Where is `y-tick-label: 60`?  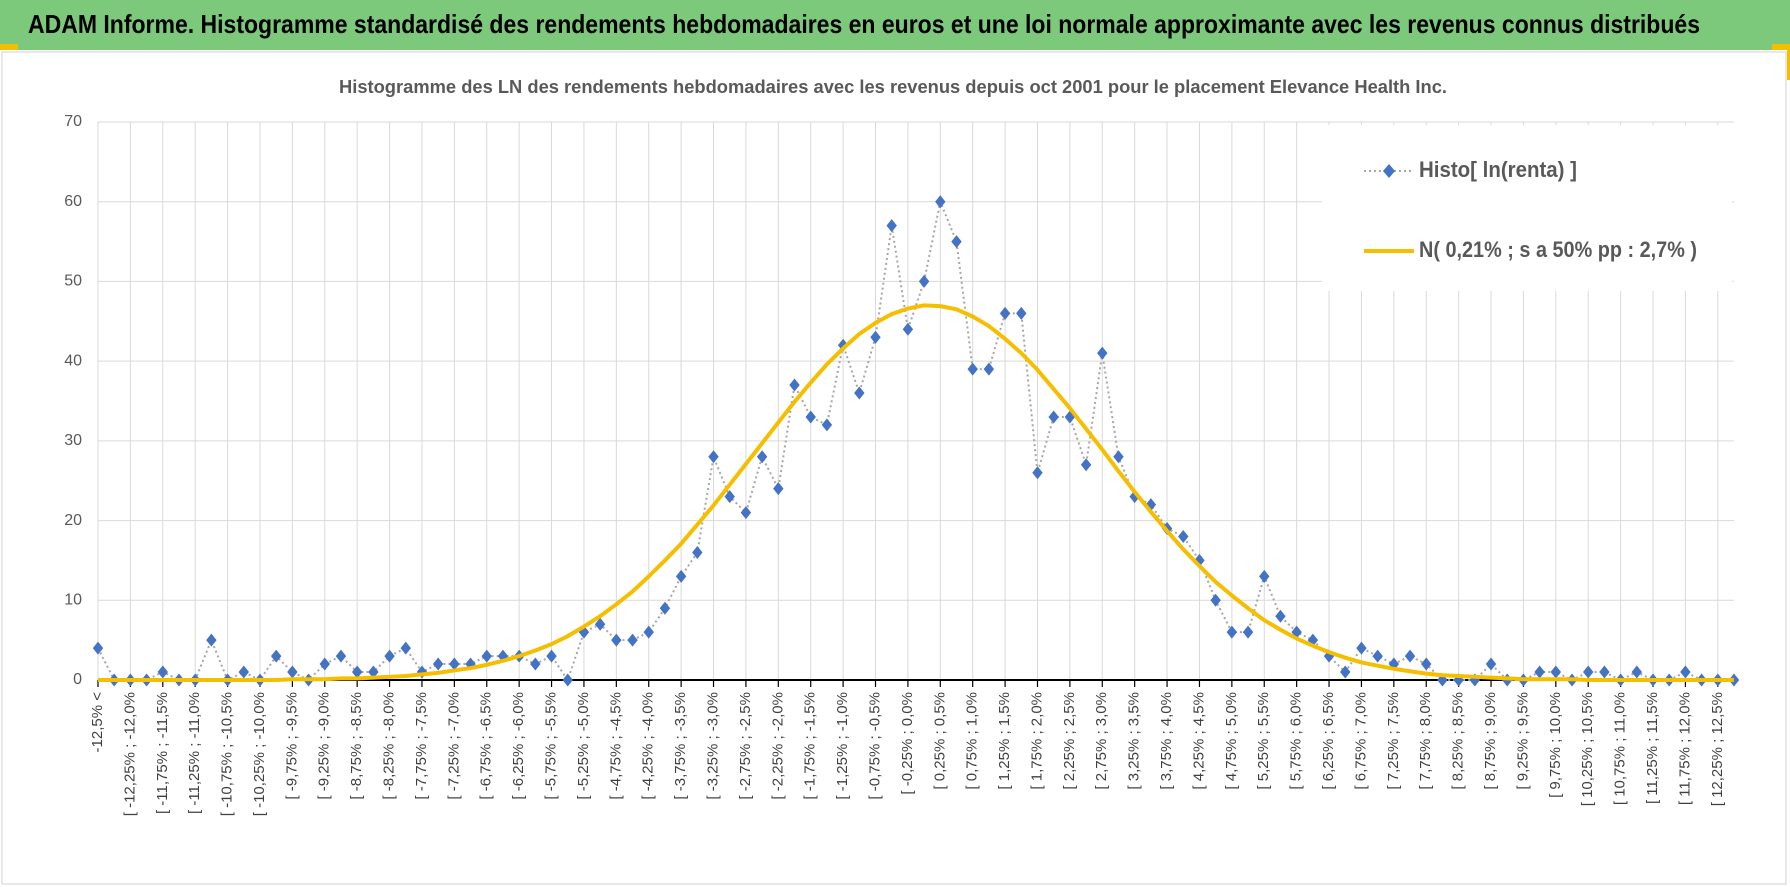 y-tick-label: 60 is located at coordinates (73, 201).